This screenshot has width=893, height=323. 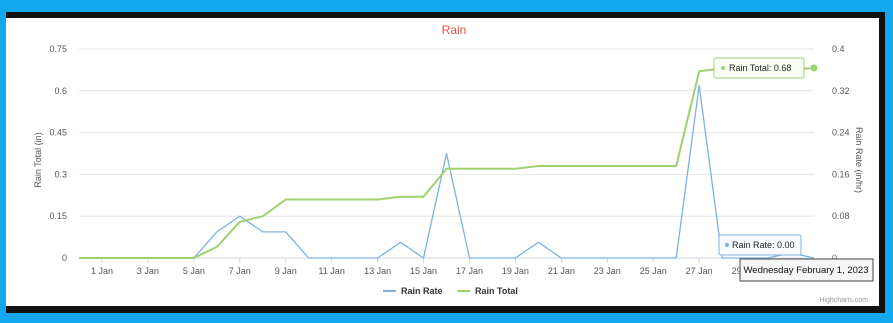 I want to click on x-tick-label: 19 Jan, so click(x=515, y=271).